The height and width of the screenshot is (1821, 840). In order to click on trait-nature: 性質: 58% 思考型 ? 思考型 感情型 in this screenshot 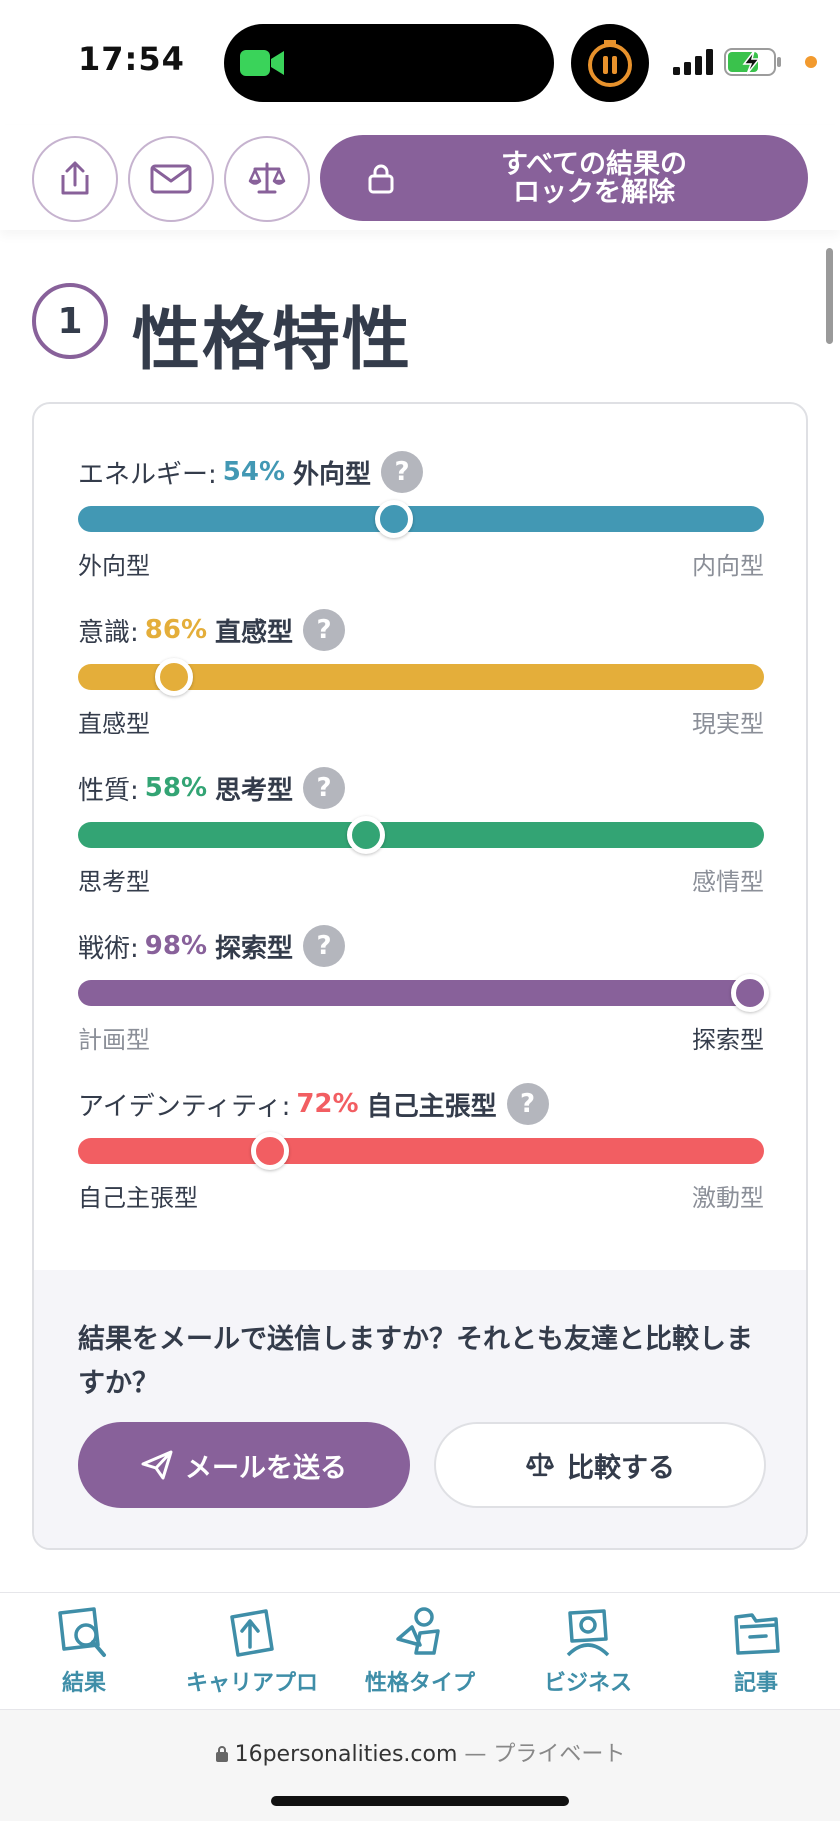, I will do `click(420, 841)`.